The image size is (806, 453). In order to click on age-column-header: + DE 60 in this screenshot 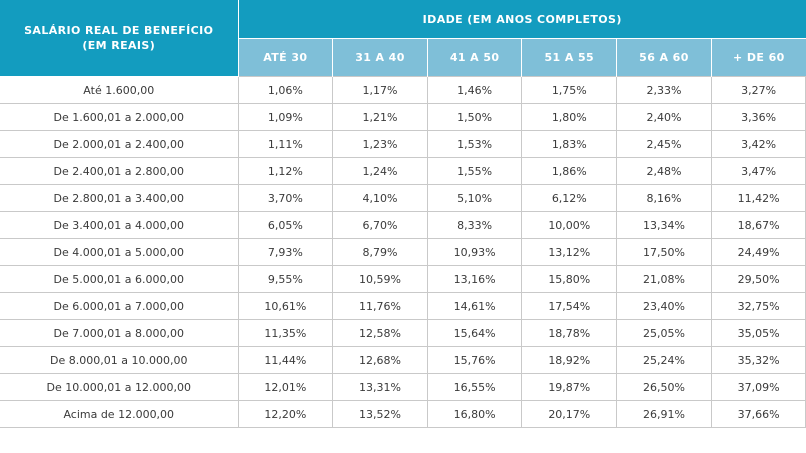, I will do `click(758, 57)`.